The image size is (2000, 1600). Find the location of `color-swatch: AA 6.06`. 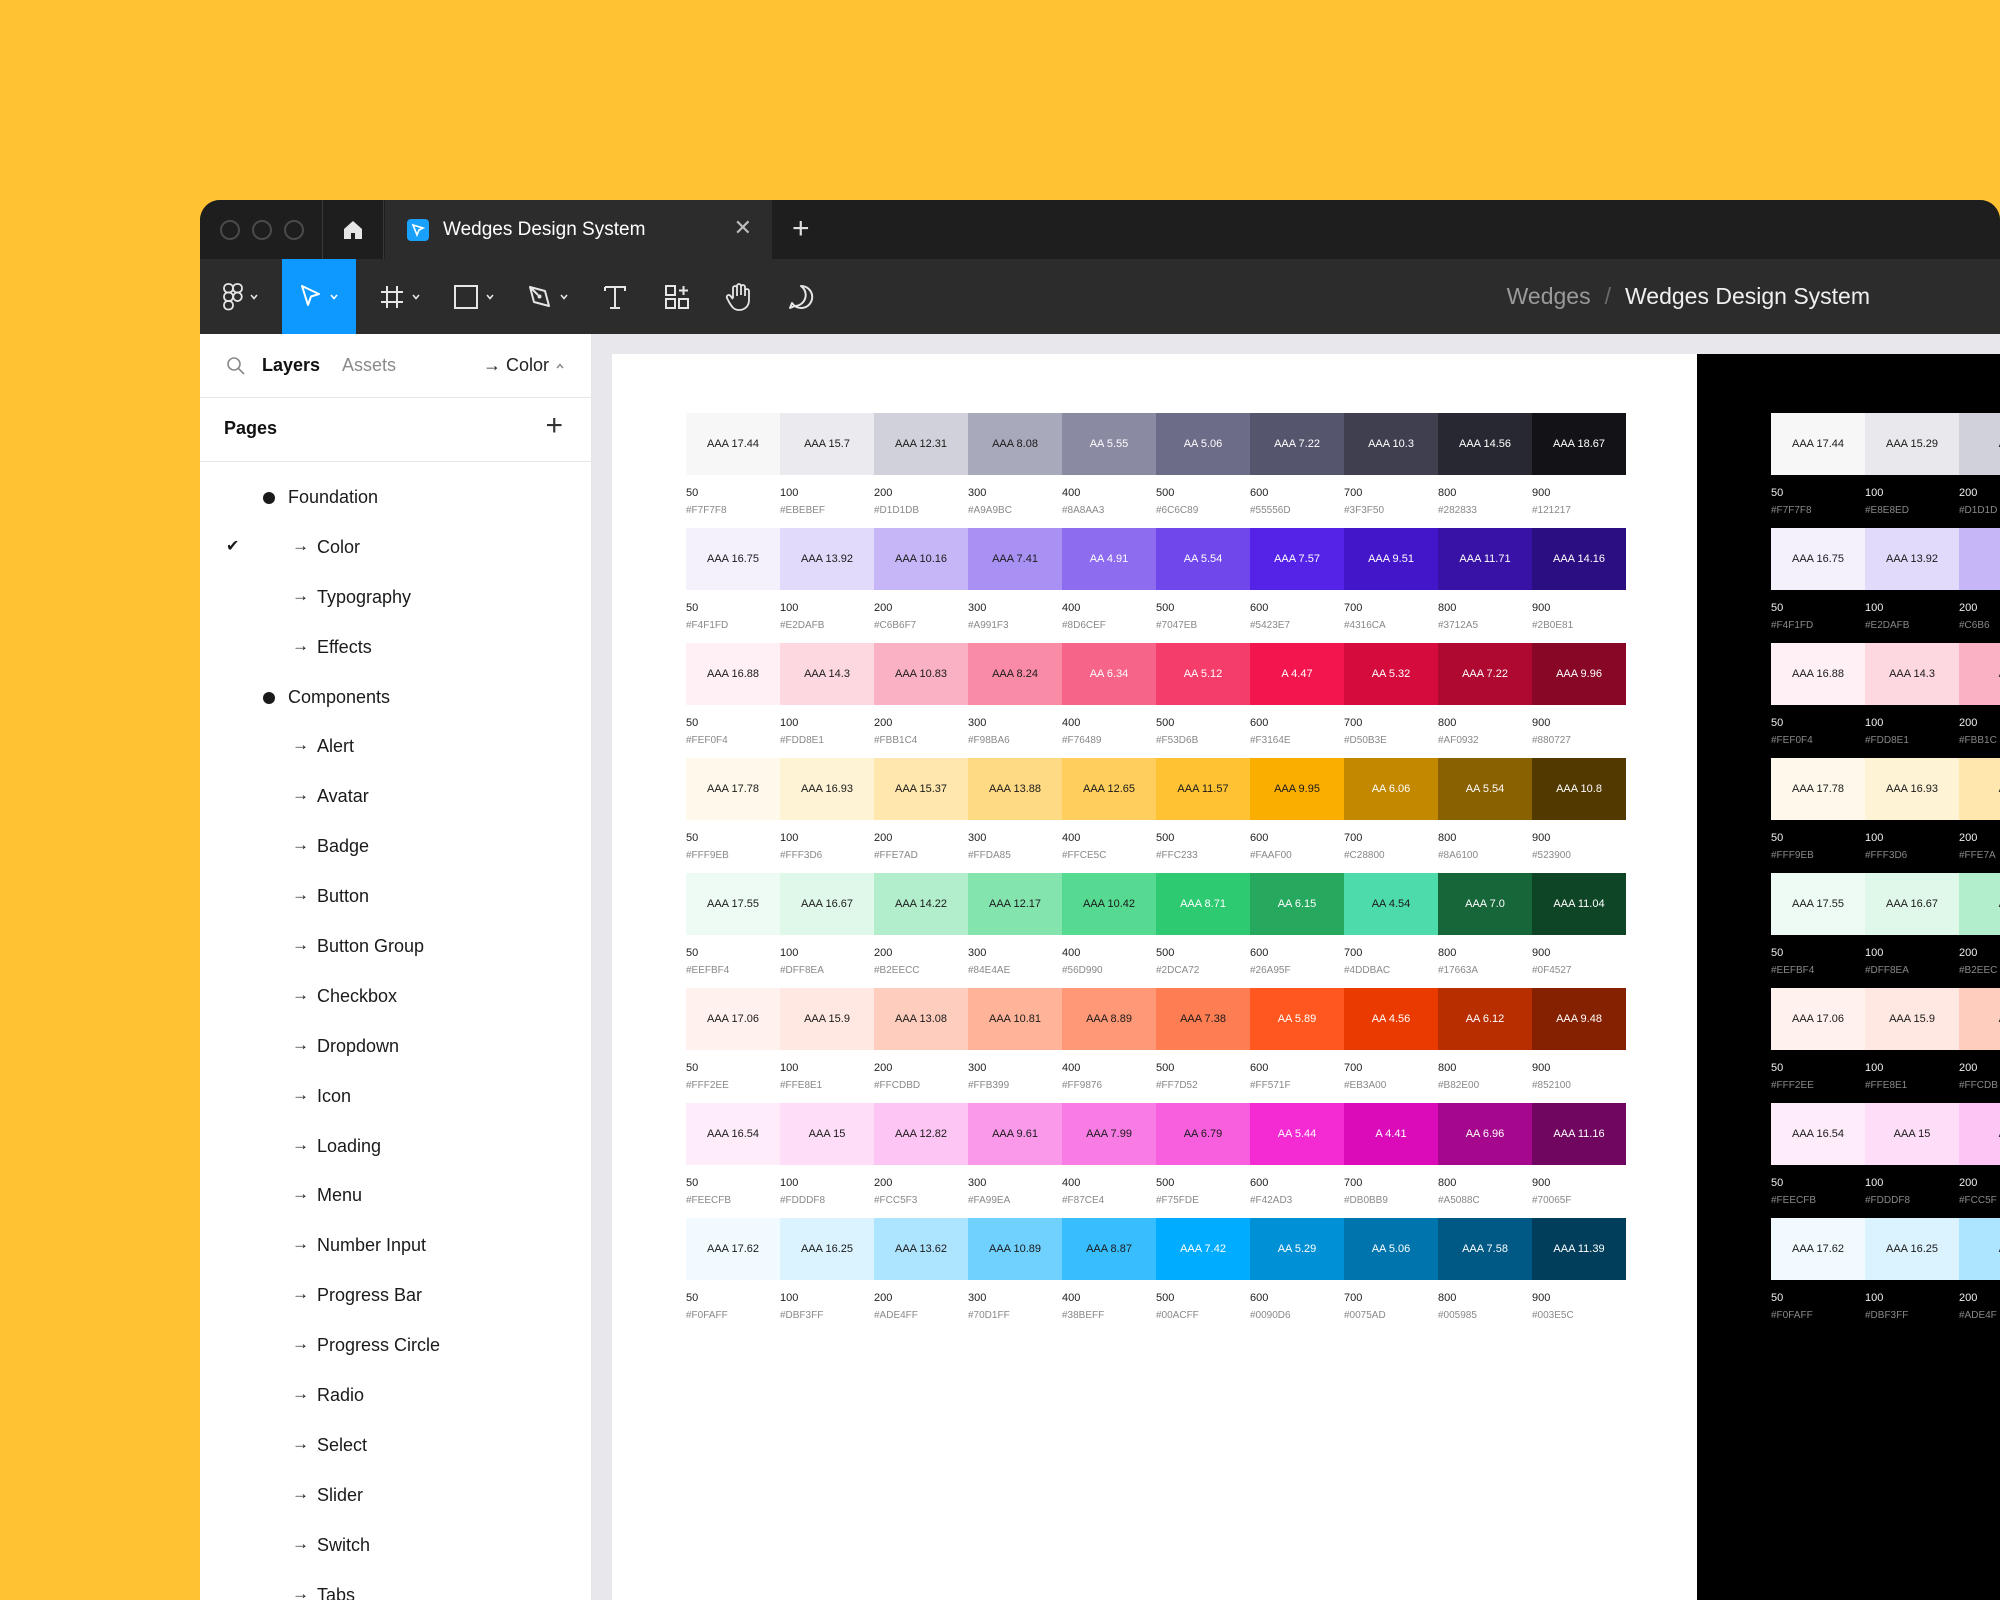

color-swatch: AA 6.06 is located at coordinates (1391, 789).